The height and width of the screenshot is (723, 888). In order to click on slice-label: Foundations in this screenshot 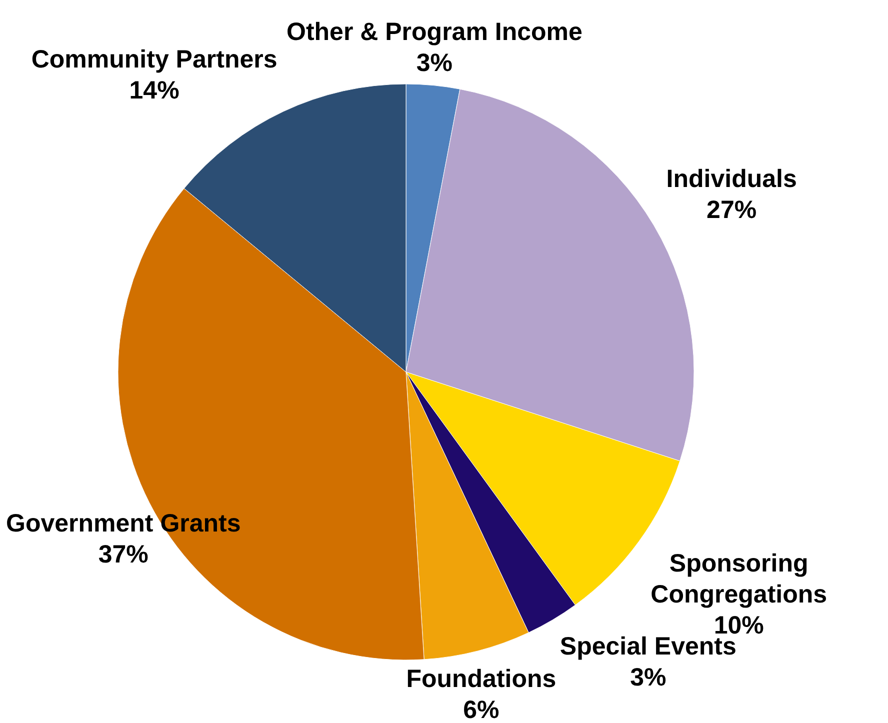, I will do `click(481, 678)`.